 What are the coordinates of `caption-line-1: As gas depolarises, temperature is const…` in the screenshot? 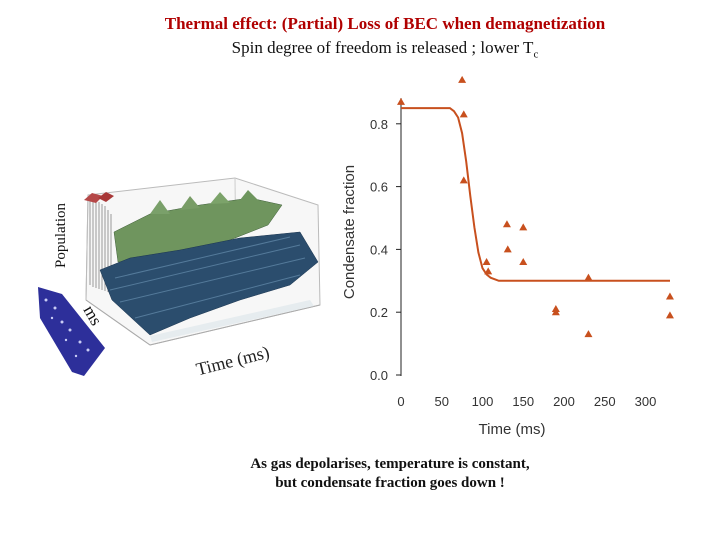 It's located at (390, 464).